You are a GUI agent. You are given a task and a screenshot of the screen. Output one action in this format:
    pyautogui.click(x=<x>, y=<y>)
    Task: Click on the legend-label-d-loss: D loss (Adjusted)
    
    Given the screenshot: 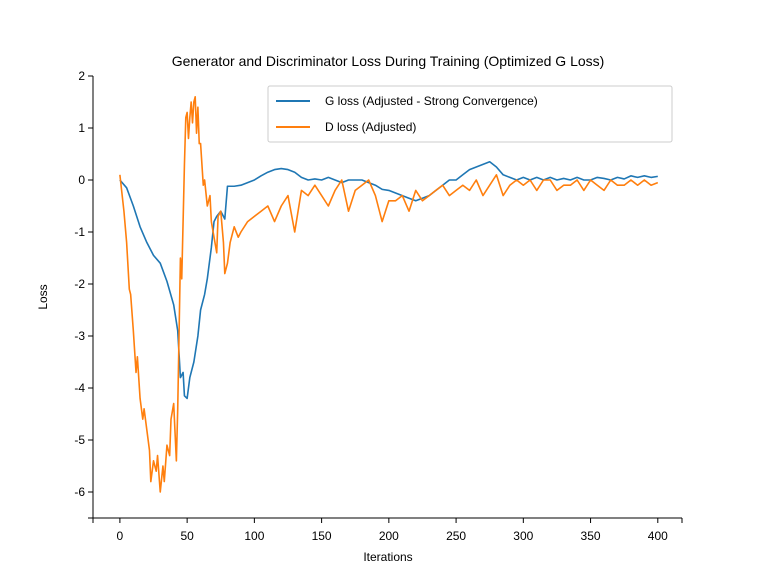 What is the action you would take?
    pyautogui.click(x=370, y=127)
    